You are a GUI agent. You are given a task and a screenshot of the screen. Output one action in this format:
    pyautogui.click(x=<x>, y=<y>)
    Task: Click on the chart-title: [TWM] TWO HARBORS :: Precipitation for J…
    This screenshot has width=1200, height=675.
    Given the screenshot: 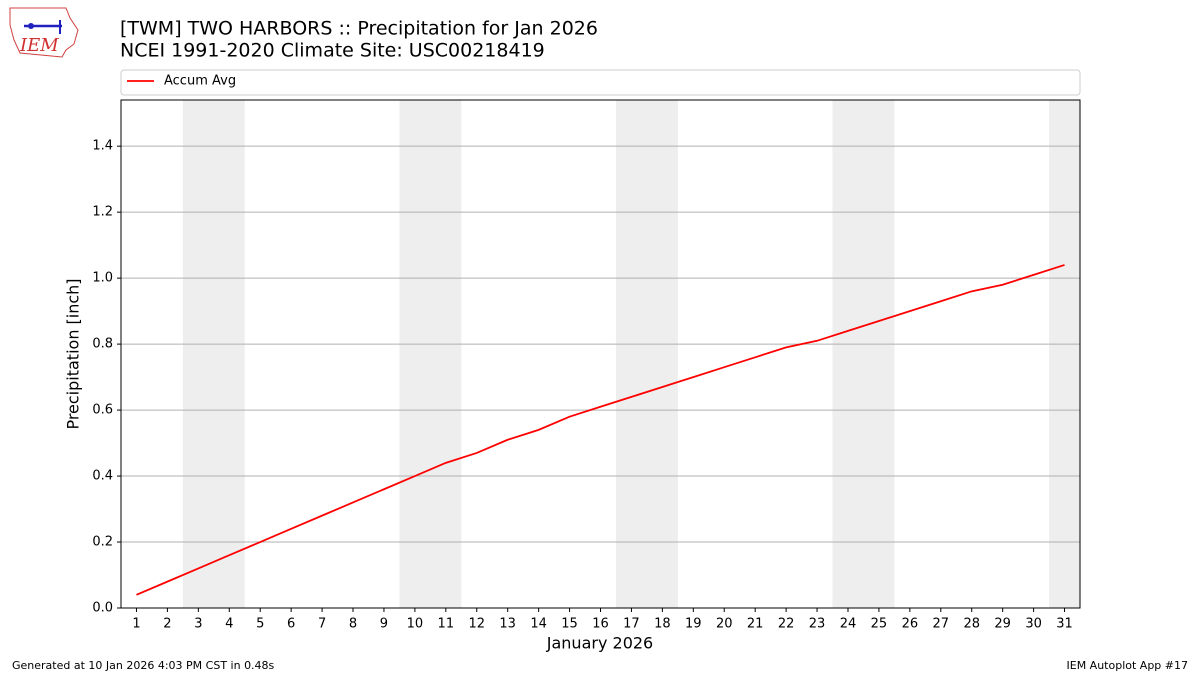 What is the action you would take?
    pyautogui.click(x=359, y=29)
    